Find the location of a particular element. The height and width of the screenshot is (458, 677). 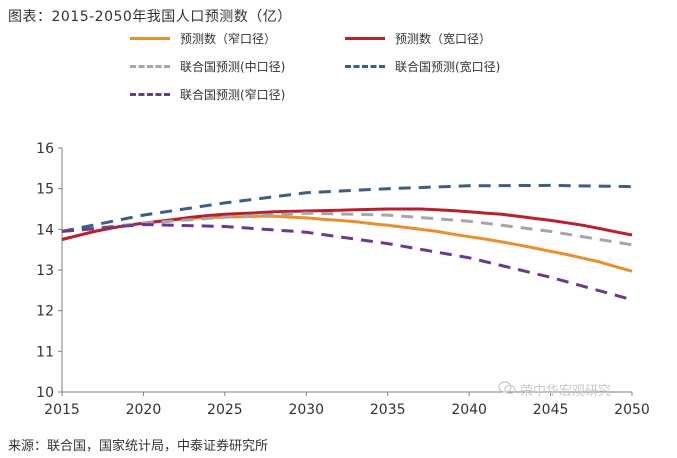

watermark-text: 荣中华宏观研究 is located at coordinates (566, 391).